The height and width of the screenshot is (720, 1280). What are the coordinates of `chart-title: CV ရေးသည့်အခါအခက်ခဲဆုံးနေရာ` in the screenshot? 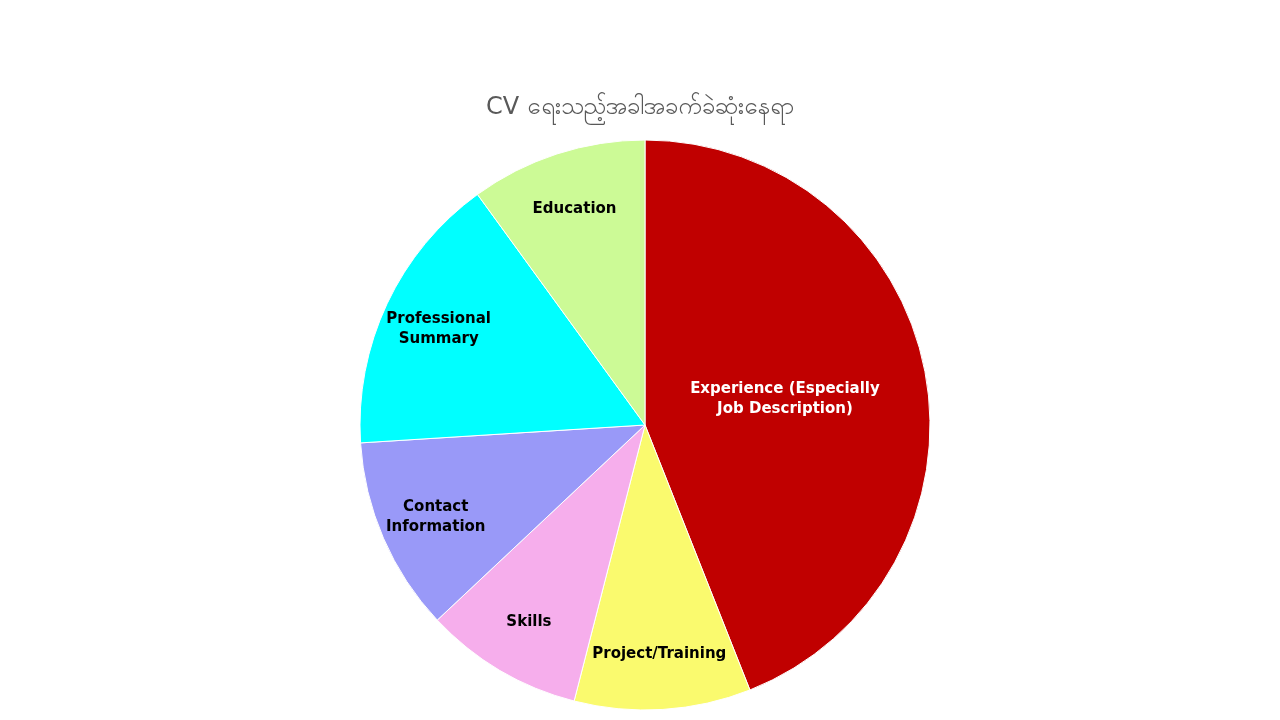 It's located at (640, 109).